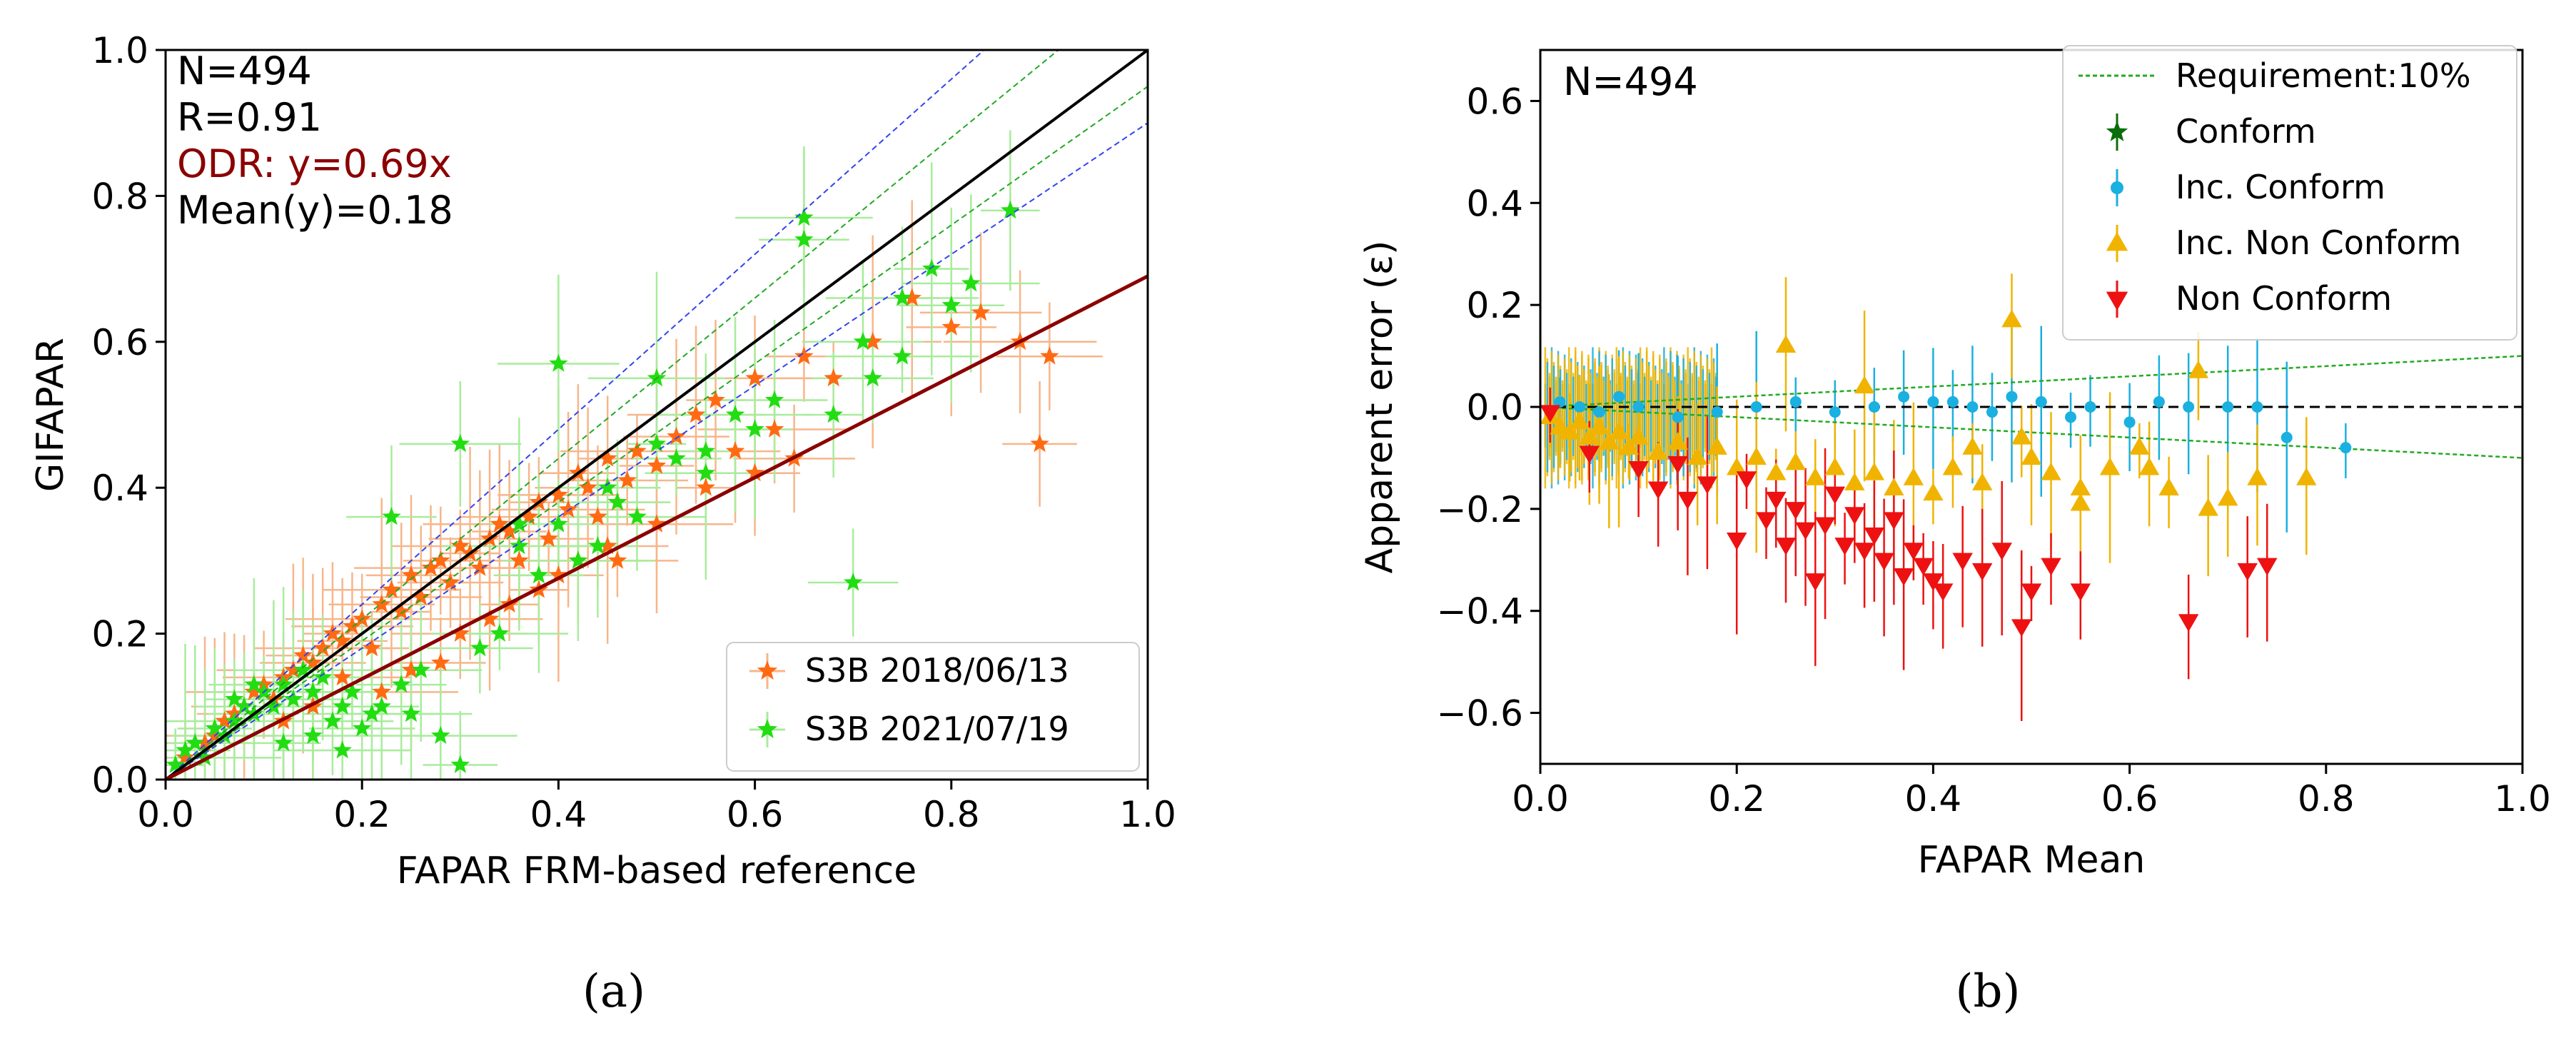  Describe the element at coordinates (1494, 407) in the screenshot. I see `y-tick-label: 0.0` at that location.